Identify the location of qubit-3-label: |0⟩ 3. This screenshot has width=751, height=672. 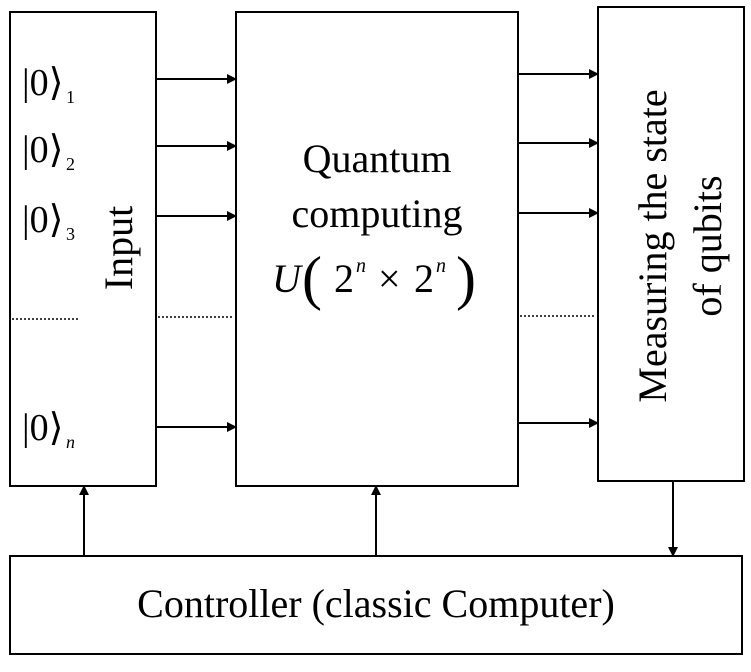
(48, 221).